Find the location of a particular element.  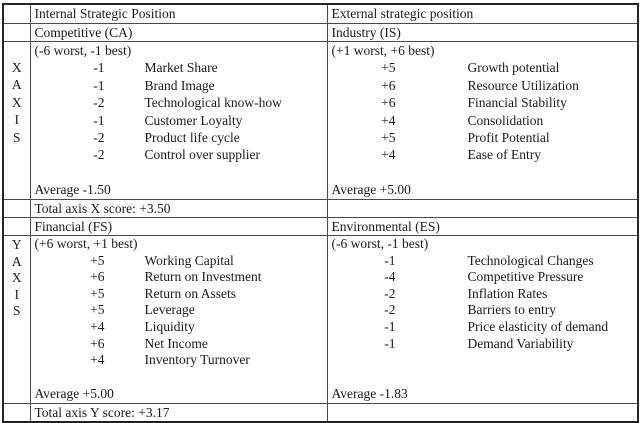

category-row-y: Financial (FS) Environmental (ES) is located at coordinates (320, 226).